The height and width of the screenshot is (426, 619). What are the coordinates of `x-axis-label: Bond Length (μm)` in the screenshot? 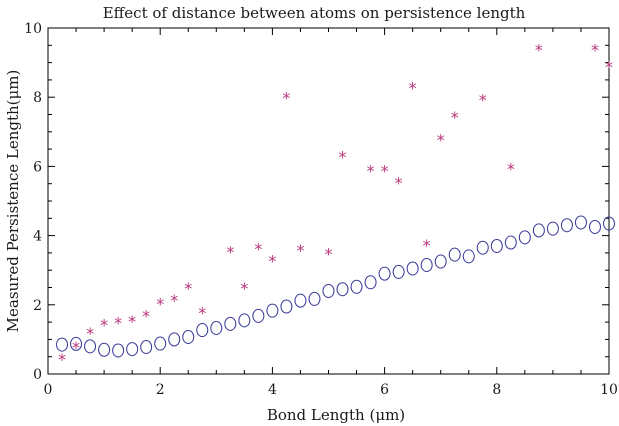 It's located at (336, 415).